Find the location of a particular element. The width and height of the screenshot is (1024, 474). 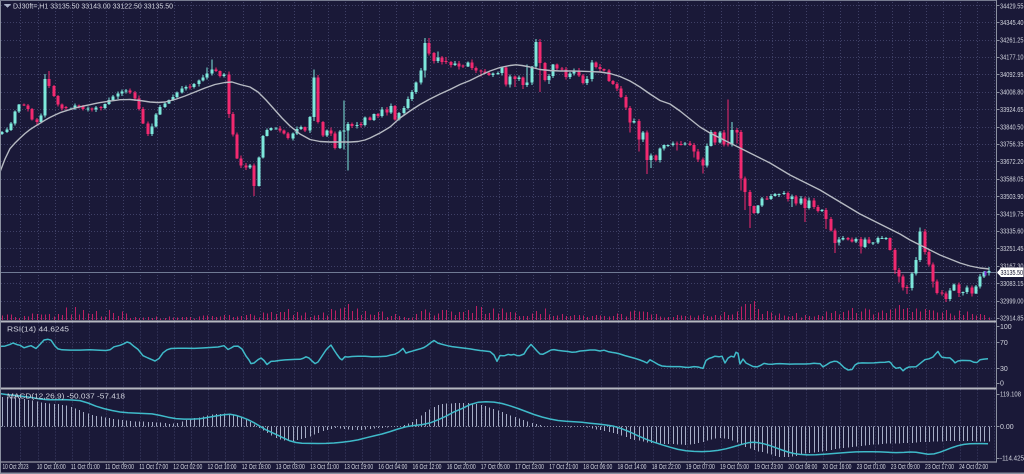

svg-text: 34177.10 is located at coordinates (1012, 58).